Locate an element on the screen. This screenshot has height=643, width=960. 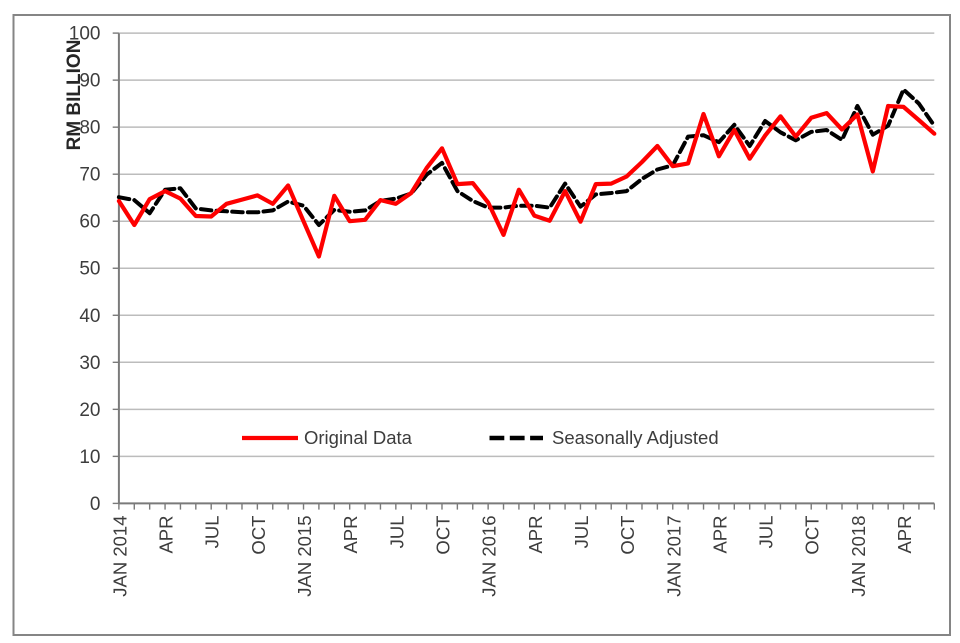
svg-text: Original Data is located at coordinates (358, 437).